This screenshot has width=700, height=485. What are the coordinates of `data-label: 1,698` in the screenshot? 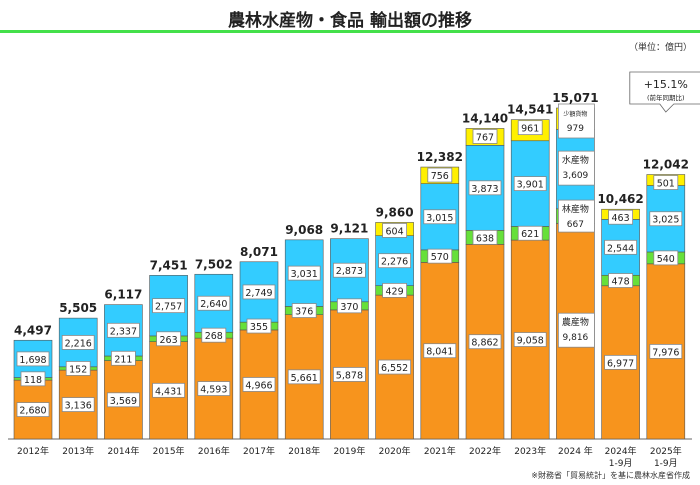 It's located at (32, 360).